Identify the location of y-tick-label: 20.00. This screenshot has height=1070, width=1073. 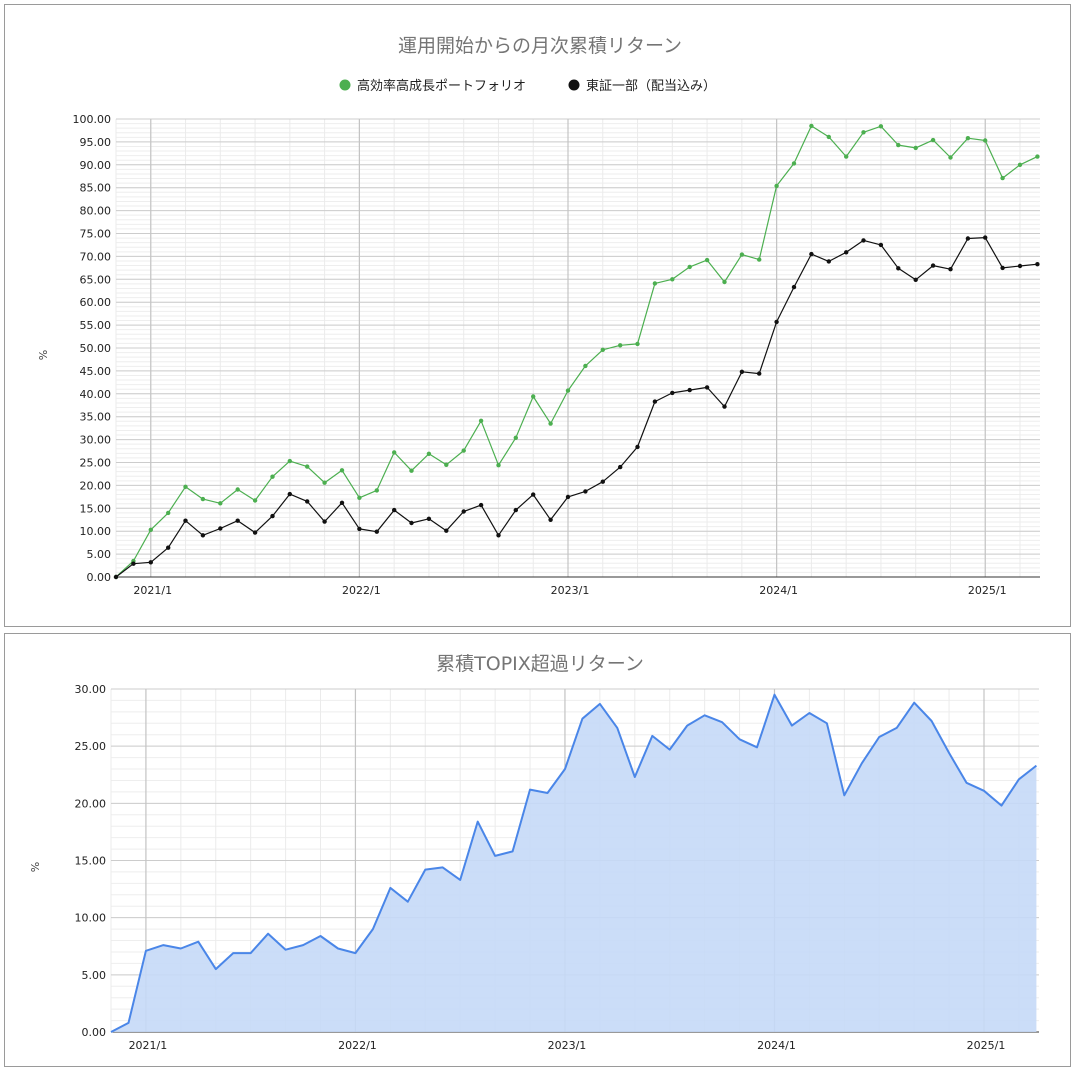
(91, 803).